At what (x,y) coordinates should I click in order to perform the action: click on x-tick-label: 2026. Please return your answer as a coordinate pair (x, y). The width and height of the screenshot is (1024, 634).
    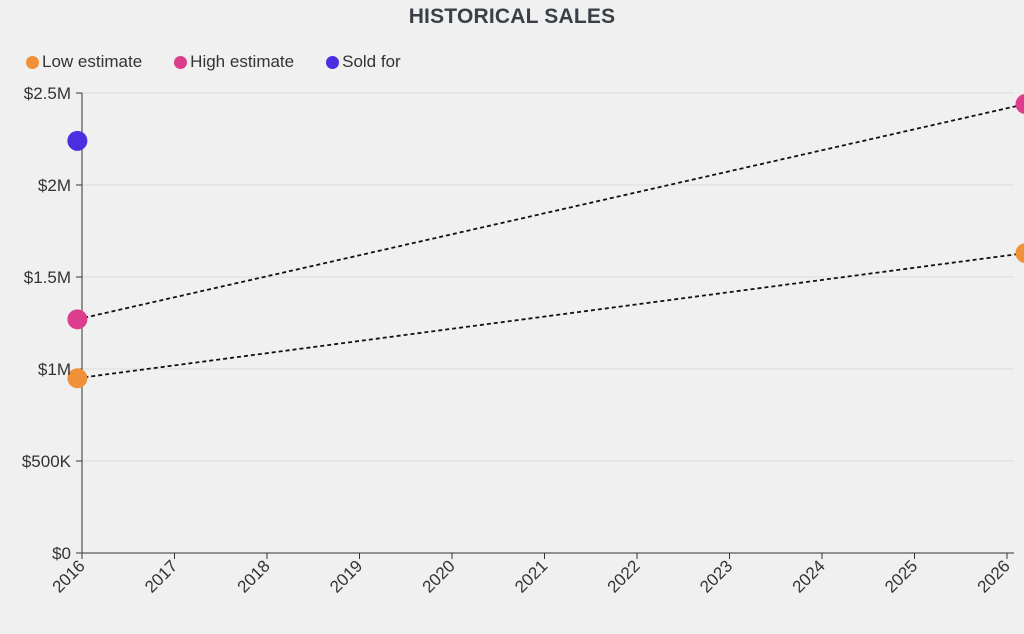
    Looking at the image, I should click on (994, 576).